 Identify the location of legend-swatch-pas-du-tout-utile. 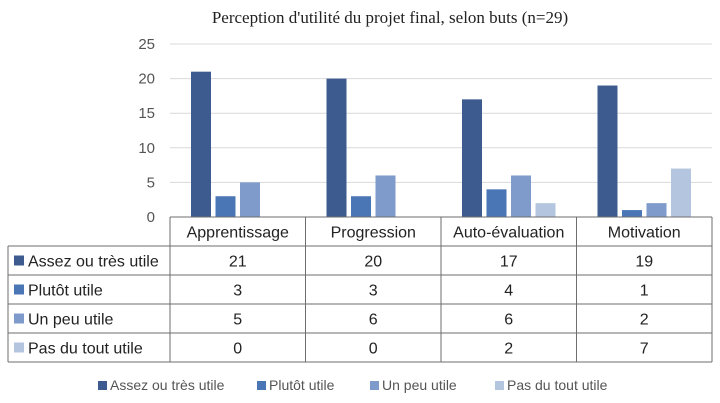
(499, 385).